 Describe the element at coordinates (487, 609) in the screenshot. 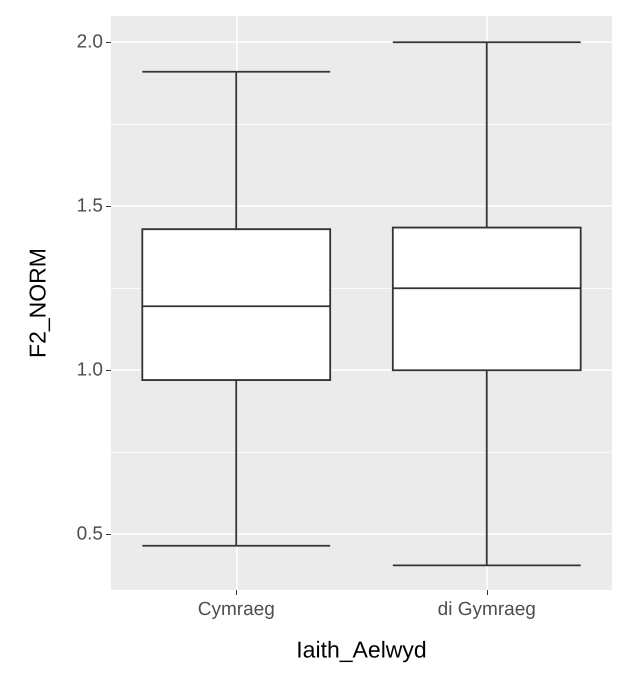

I see `x-tick-label: di Gymraeg` at that location.